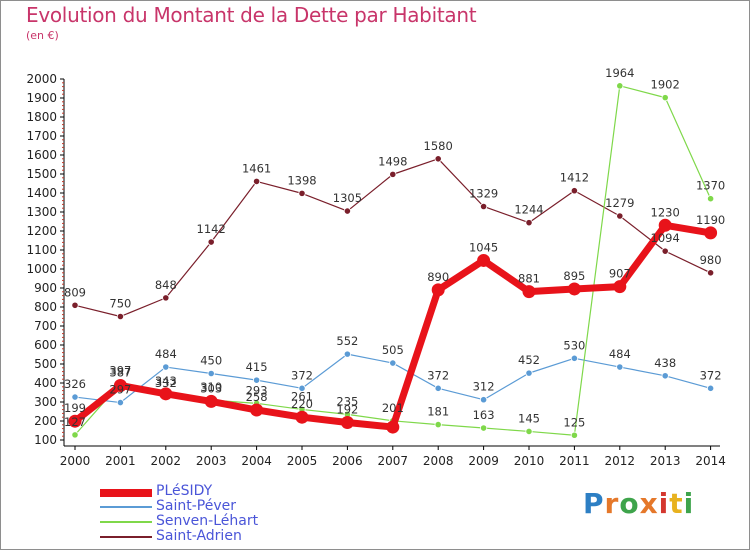 This screenshot has height=550, width=750. What do you see at coordinates (45, 288) in the screenshot?
I see `y-tick-label: 900` at bounding box center [45, 288].